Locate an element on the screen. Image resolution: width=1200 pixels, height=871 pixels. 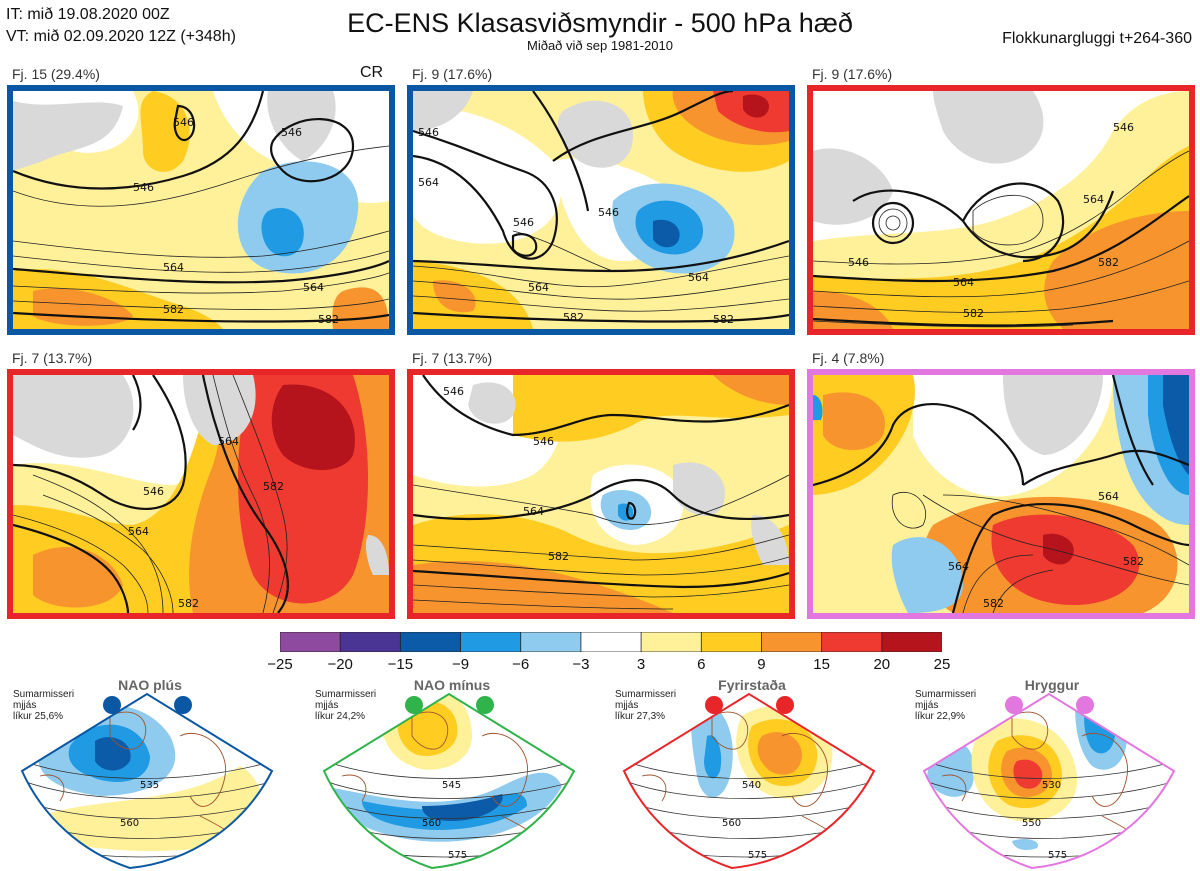
regime-contour-label: 530 is located at coordinates (1051, 785).